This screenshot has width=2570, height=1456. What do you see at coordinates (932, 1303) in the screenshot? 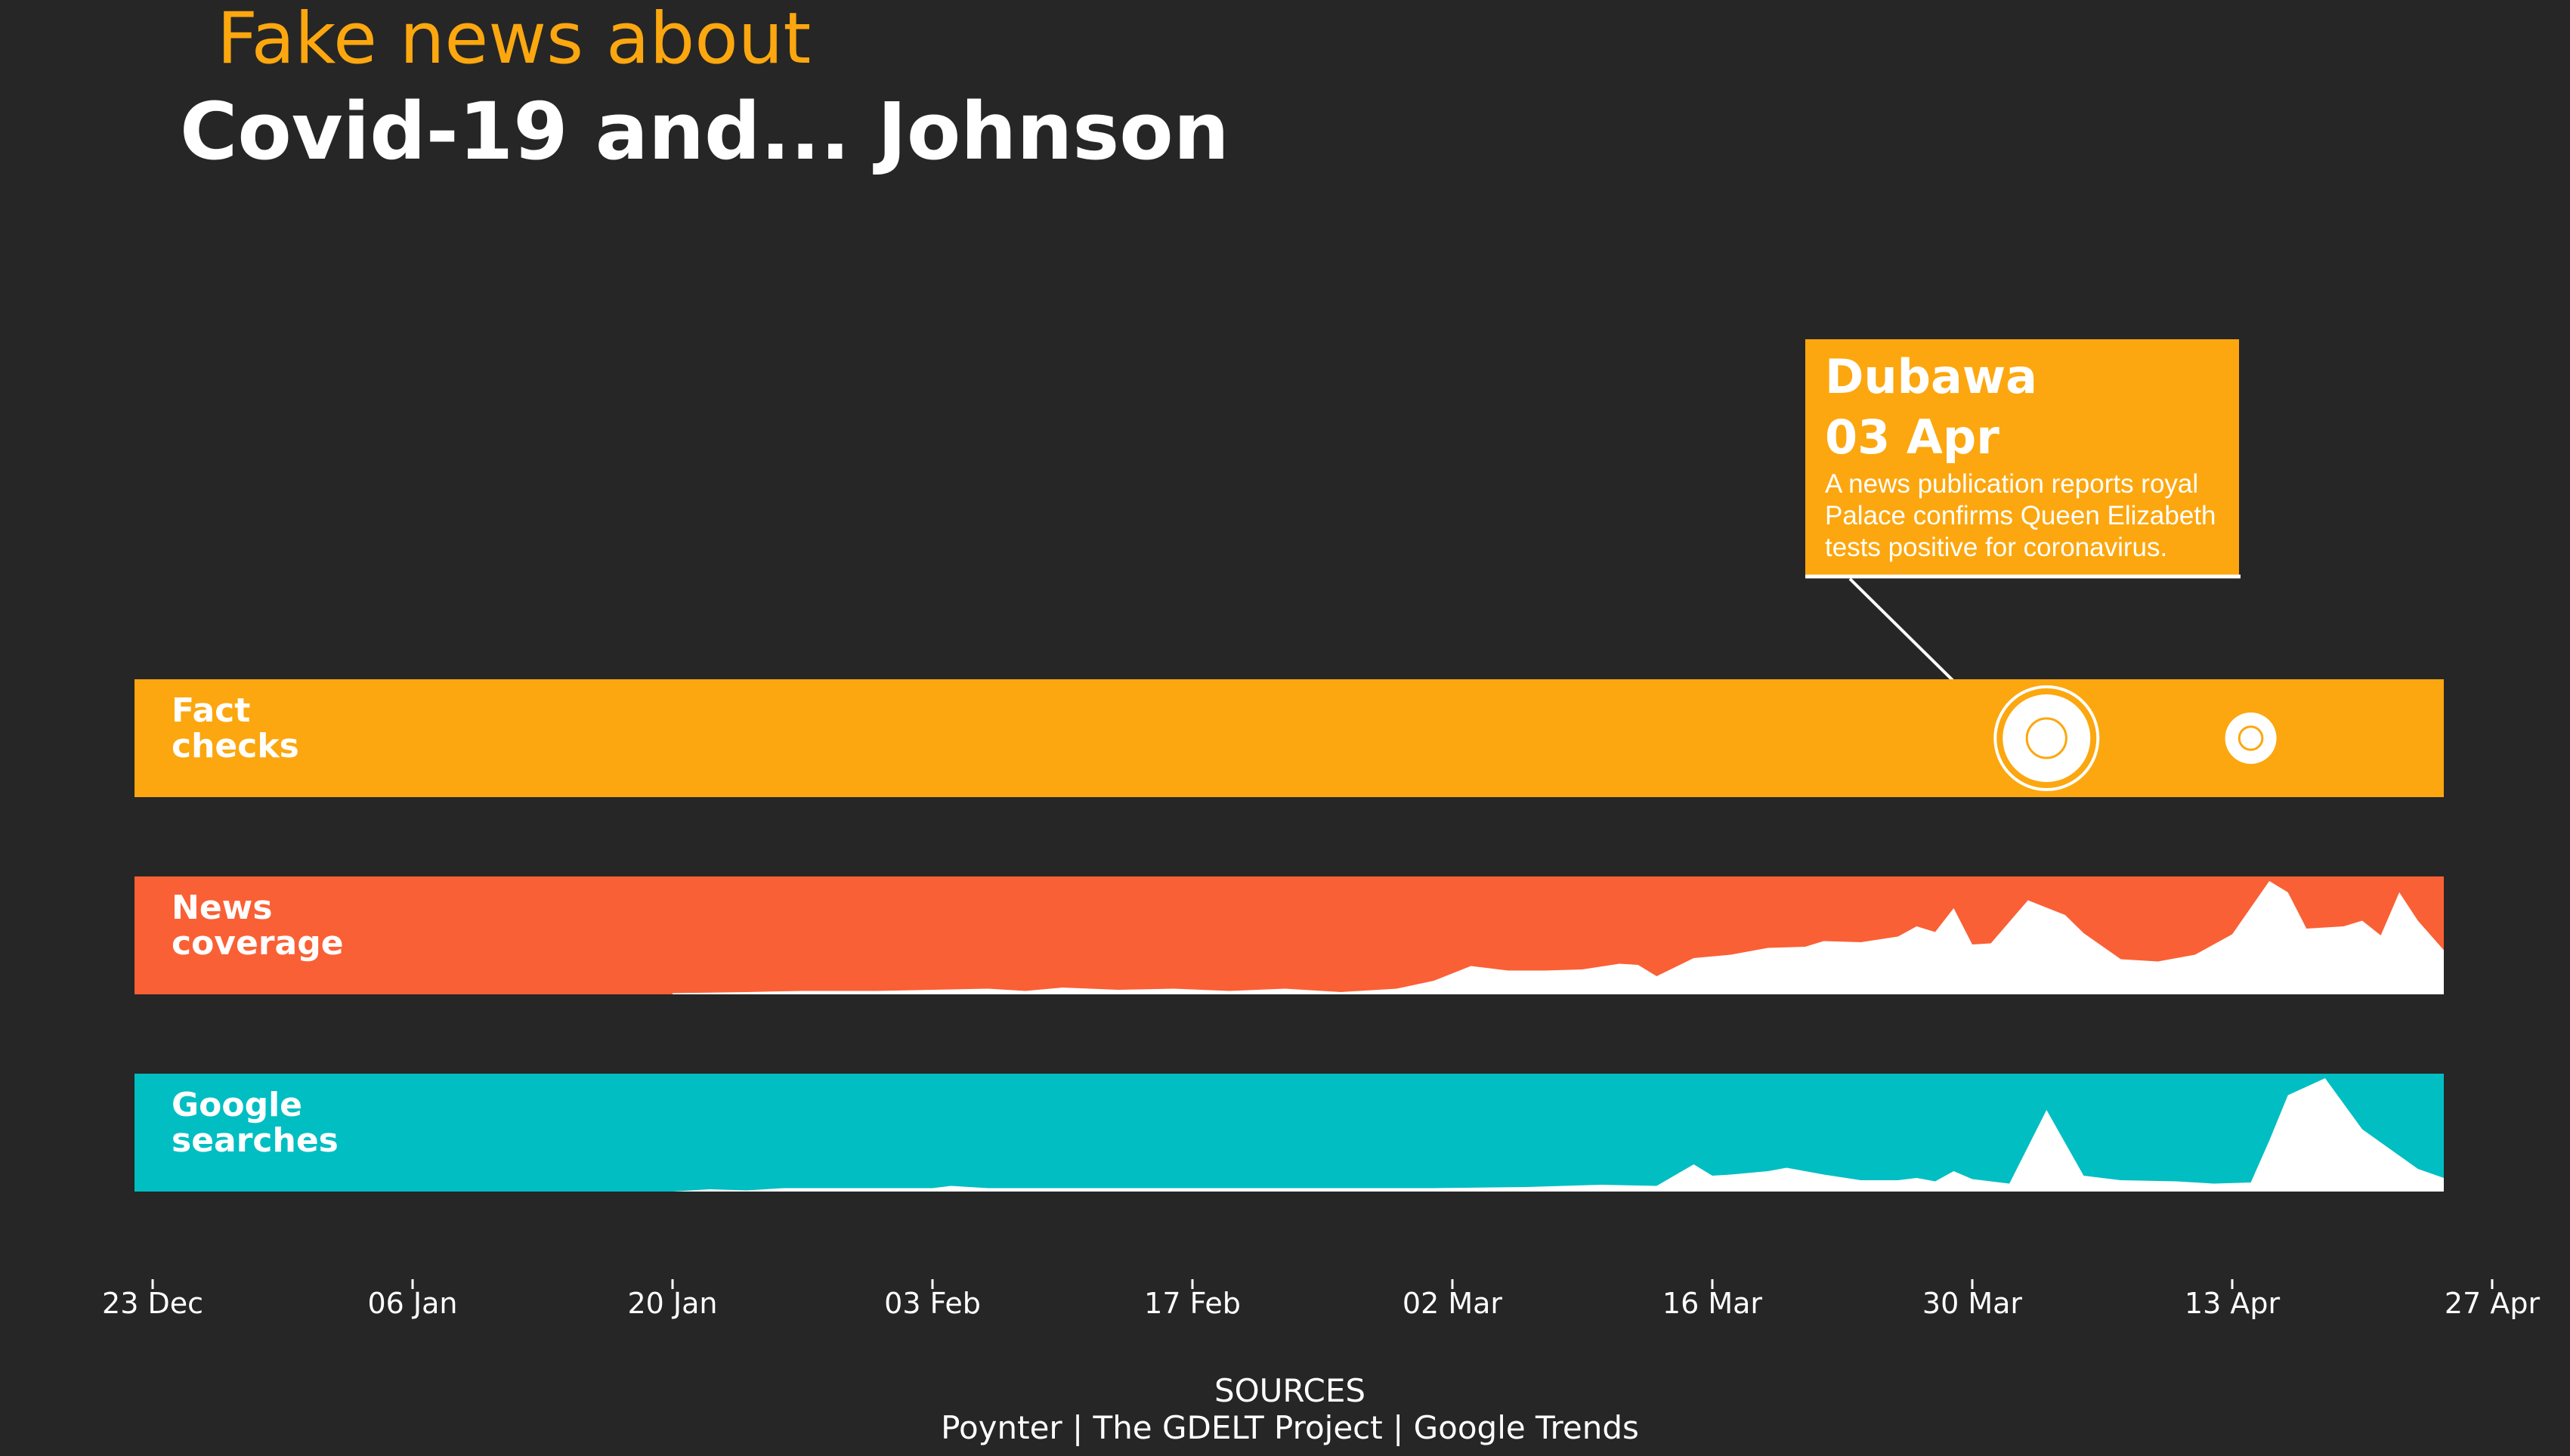
I see `x-tick-label: 03 Feb` at bounding box center [932, 1303].